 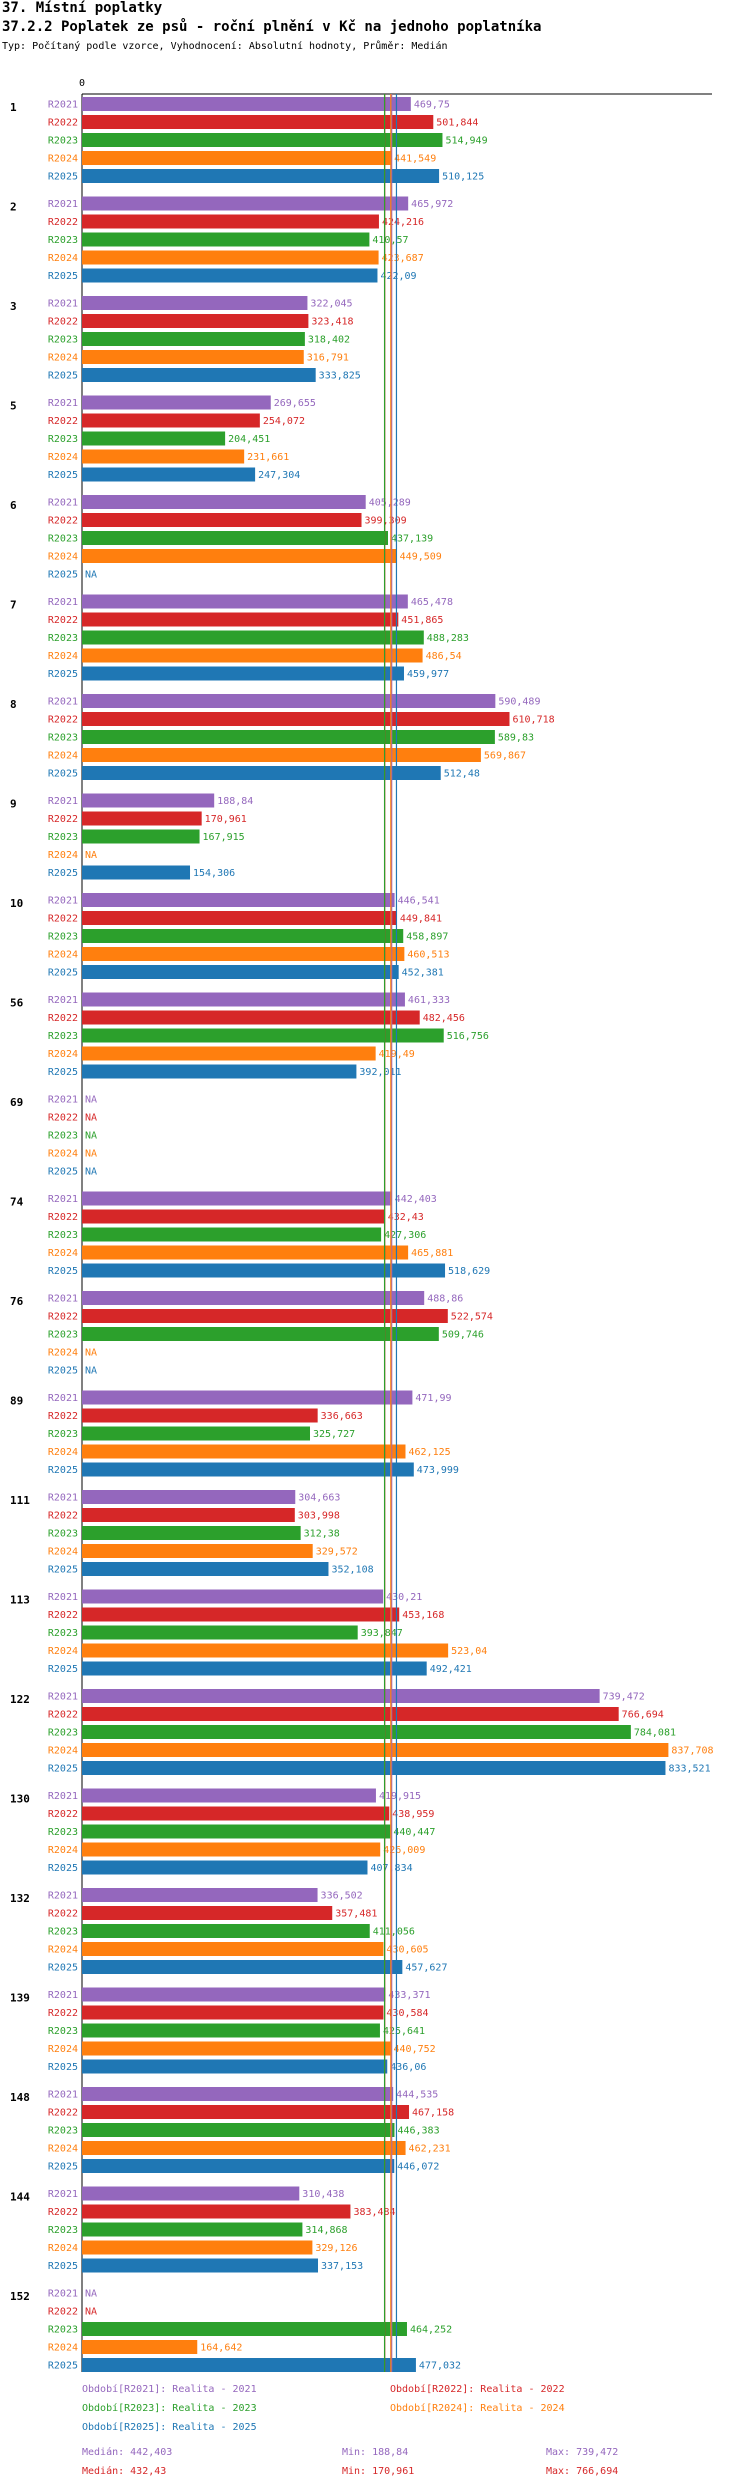 What do you see at coordinates (477, 2389) in the screenshot?
I see `legend-item: Období[R2022]: Realita - 2022` at bounding box center [477, 2389].